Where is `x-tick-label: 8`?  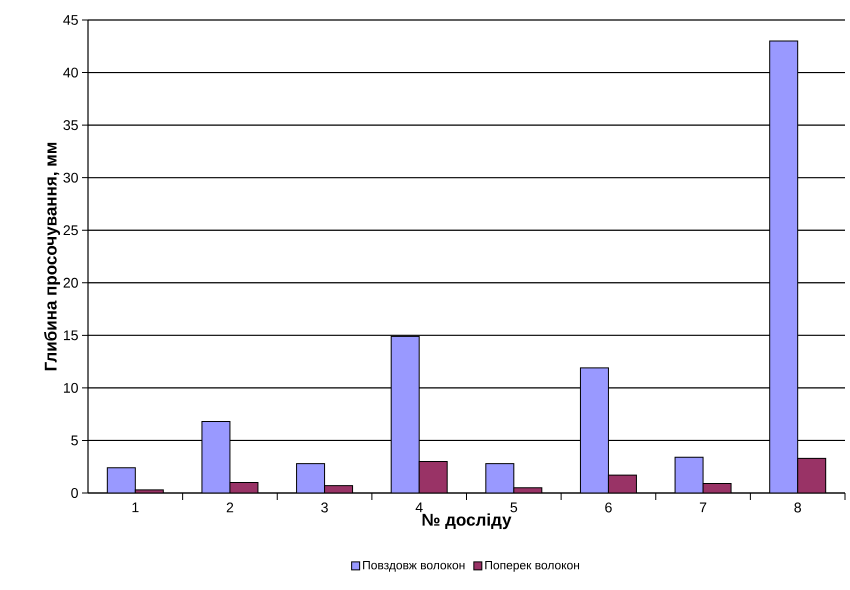 x-tick-label: 8 is located at coordinates (797, 507).